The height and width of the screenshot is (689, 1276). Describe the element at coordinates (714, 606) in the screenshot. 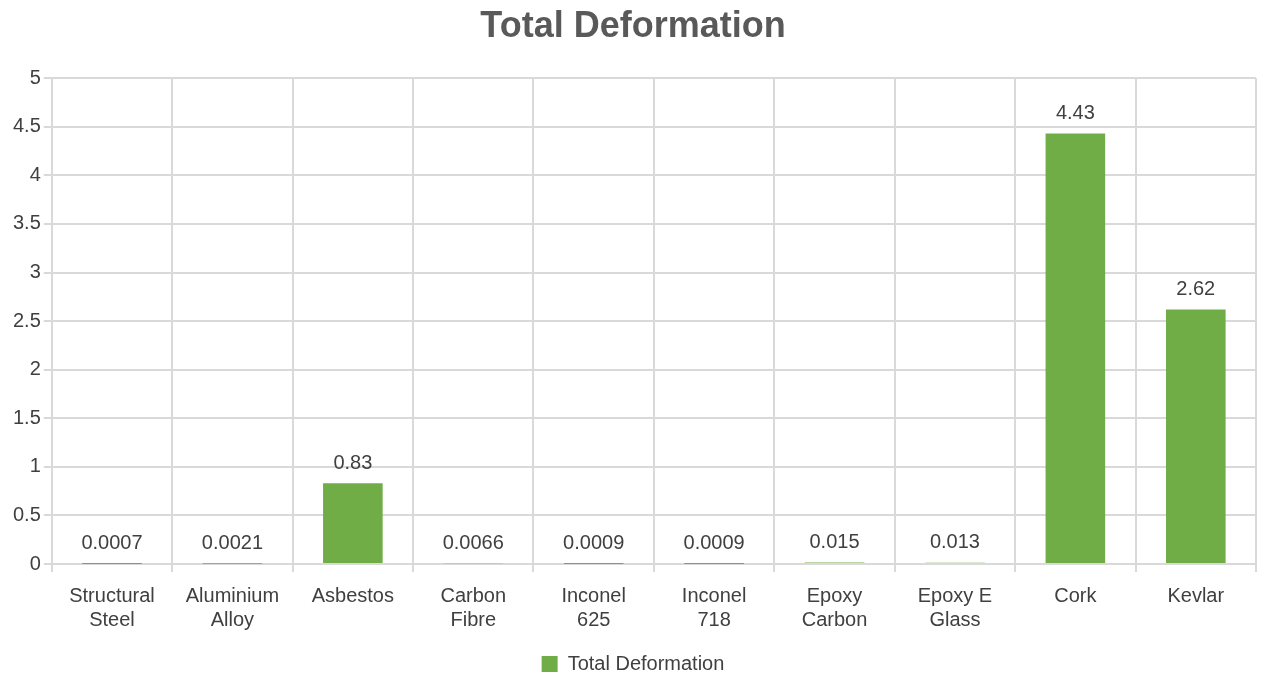

I see `x-tick-label: Inconel 718` at that location.